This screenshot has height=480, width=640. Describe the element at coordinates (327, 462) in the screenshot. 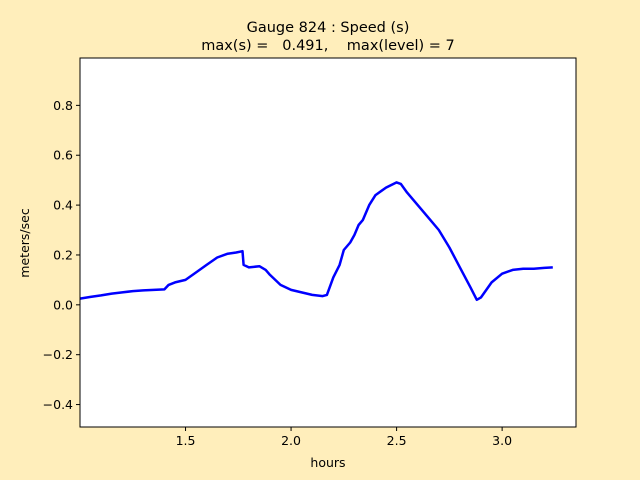

I see `x-axis-label: hours` at that location.